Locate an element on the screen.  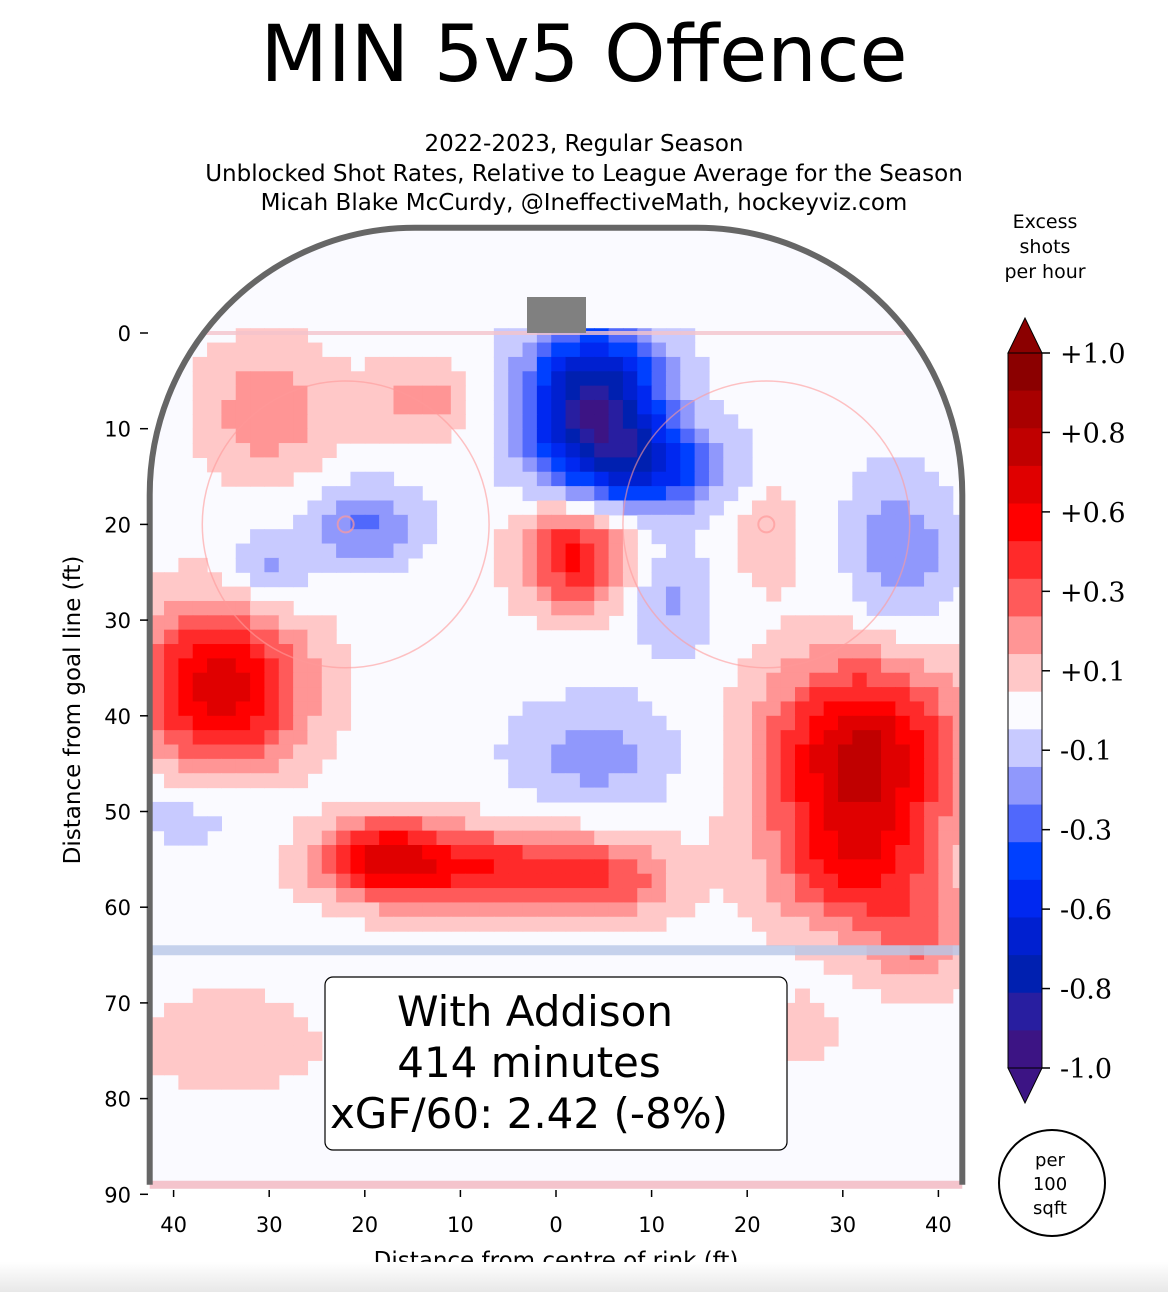
faceoff-dot is located at coordinates (345, 524).